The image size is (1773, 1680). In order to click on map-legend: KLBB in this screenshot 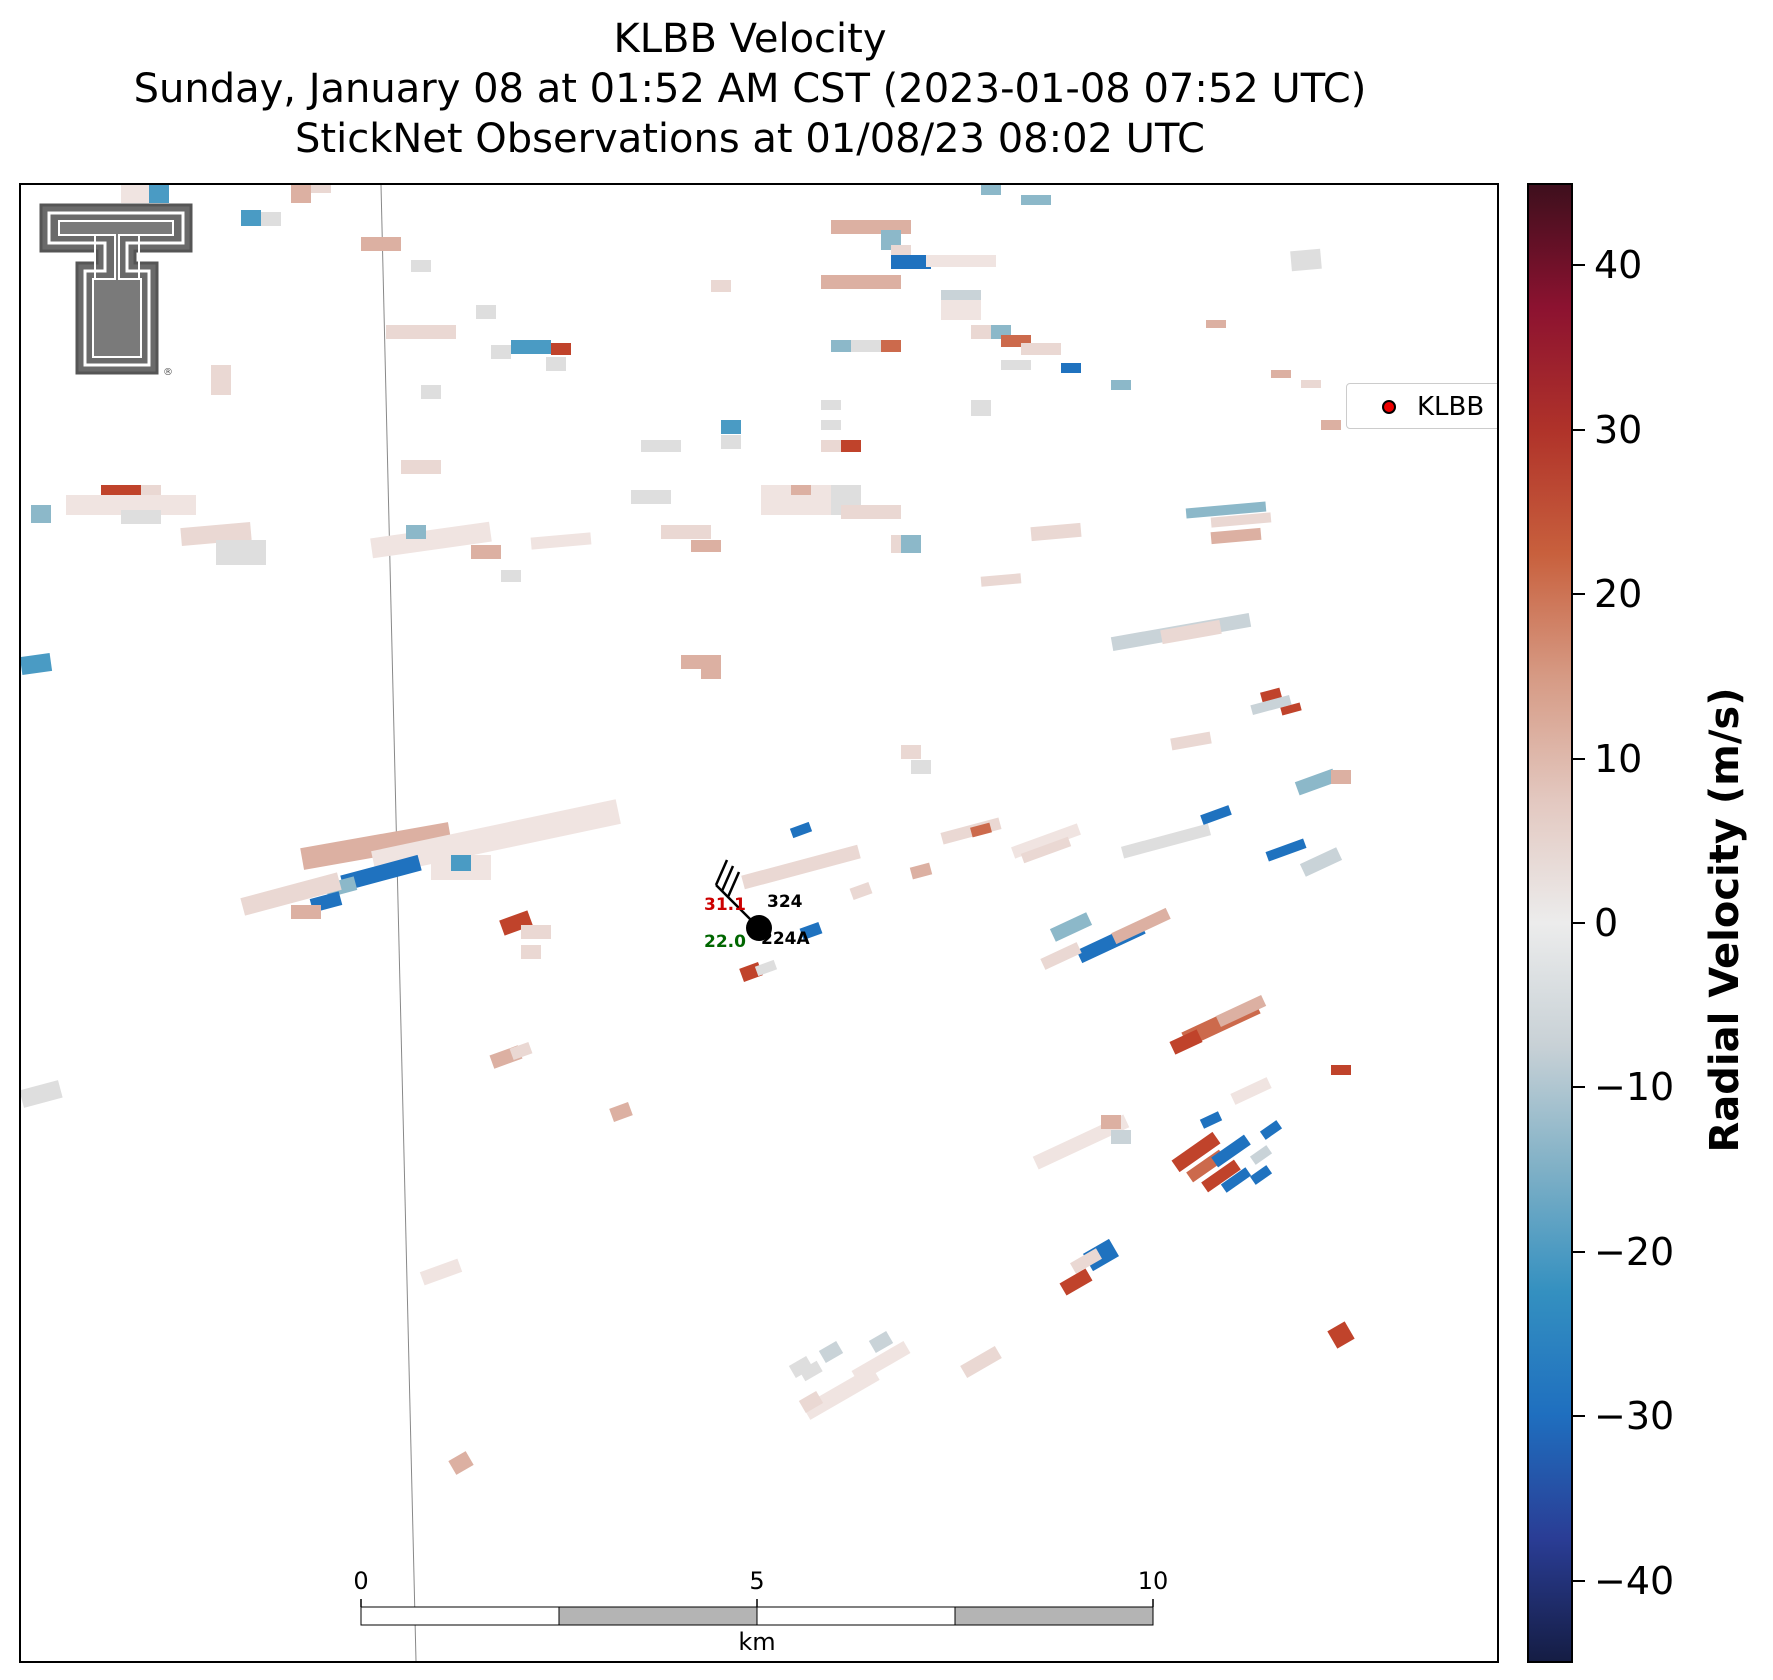, I will do `click(1421, 406)`.